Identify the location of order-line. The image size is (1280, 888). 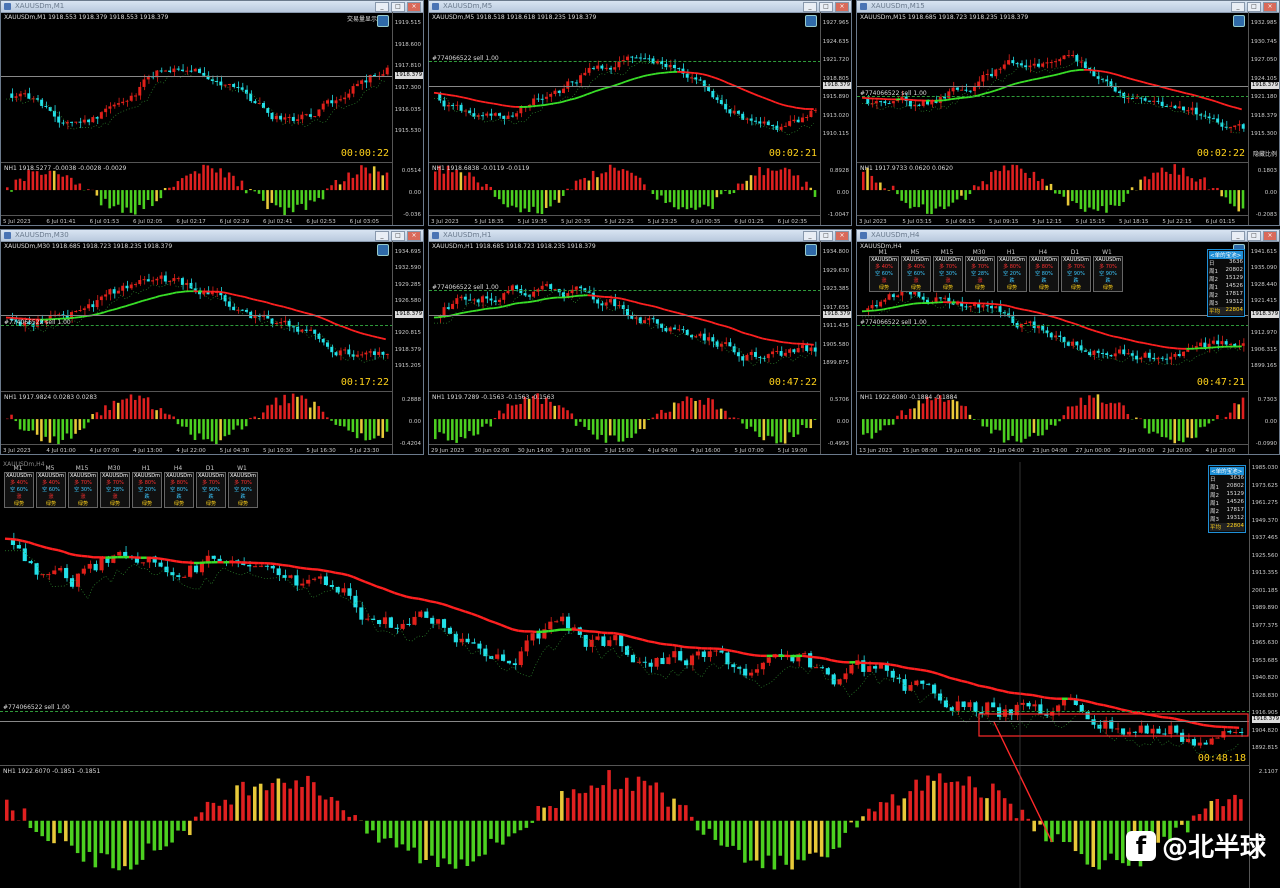
(197, 325).